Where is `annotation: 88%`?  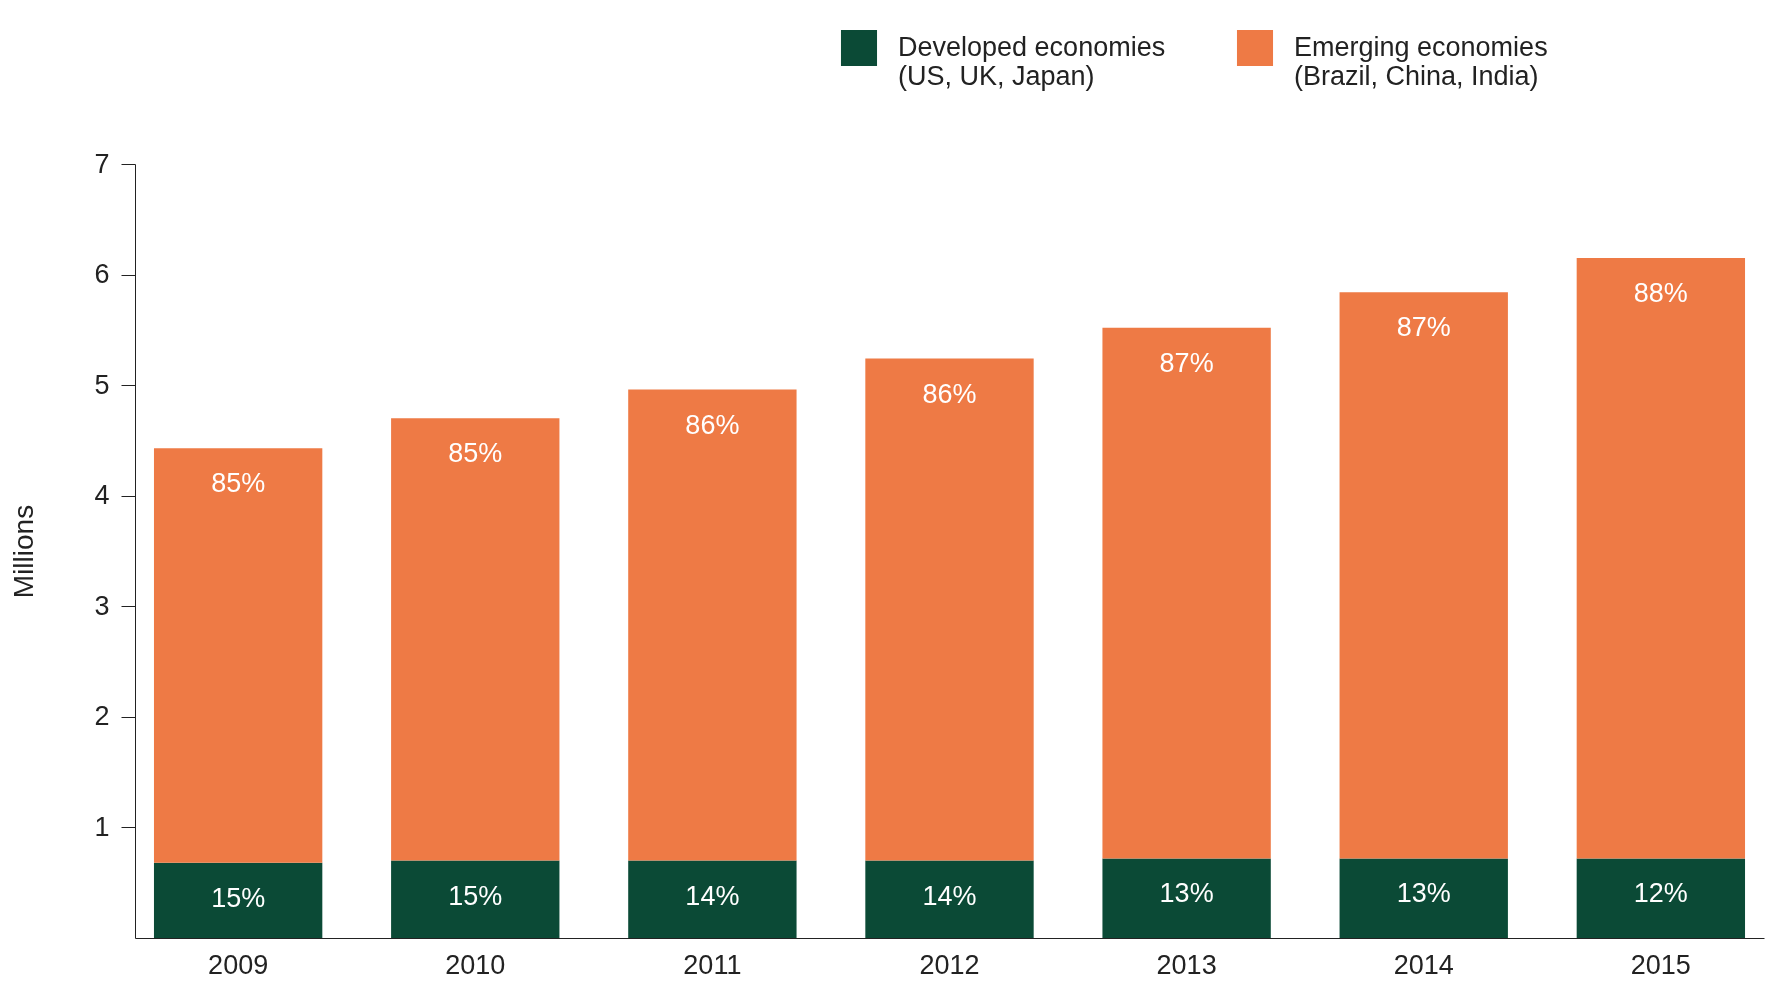 annotation: 88% is located at coordinates (1660, 292).